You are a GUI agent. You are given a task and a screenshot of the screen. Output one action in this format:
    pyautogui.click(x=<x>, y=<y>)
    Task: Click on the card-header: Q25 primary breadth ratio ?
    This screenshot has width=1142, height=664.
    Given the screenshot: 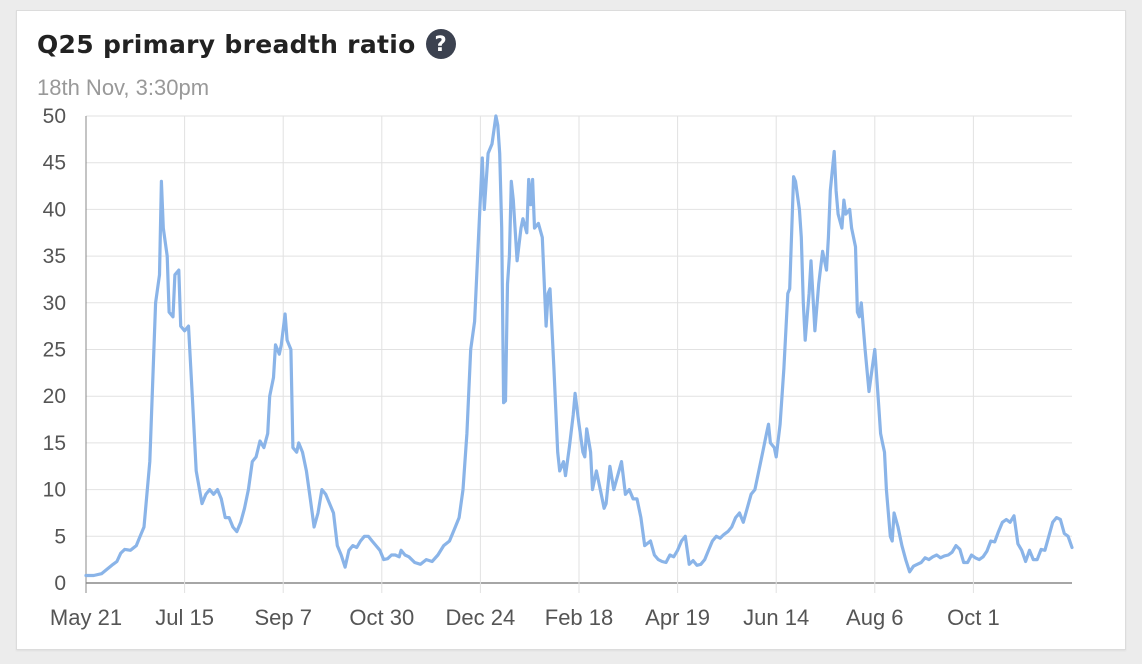 What is the action you would take?
    pyautogui.click(x=246, y=44)
    